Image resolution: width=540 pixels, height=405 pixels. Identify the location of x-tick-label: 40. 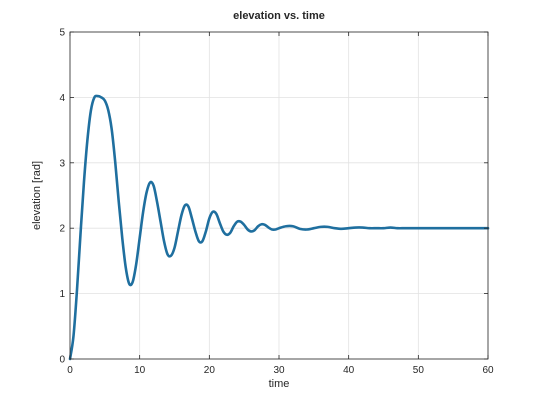
(349, 370).